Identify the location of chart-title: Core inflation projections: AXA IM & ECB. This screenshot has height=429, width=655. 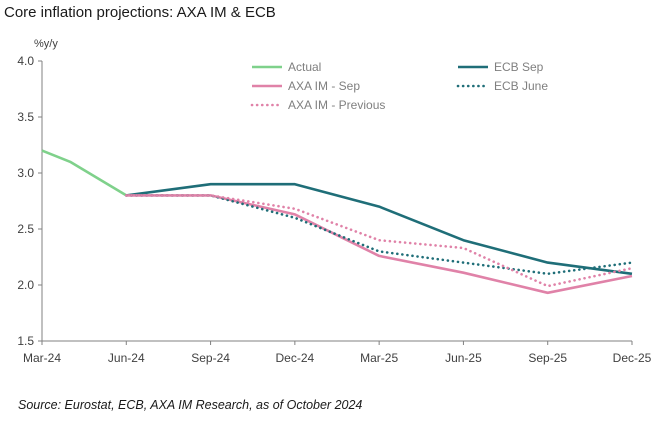
(140, 12).